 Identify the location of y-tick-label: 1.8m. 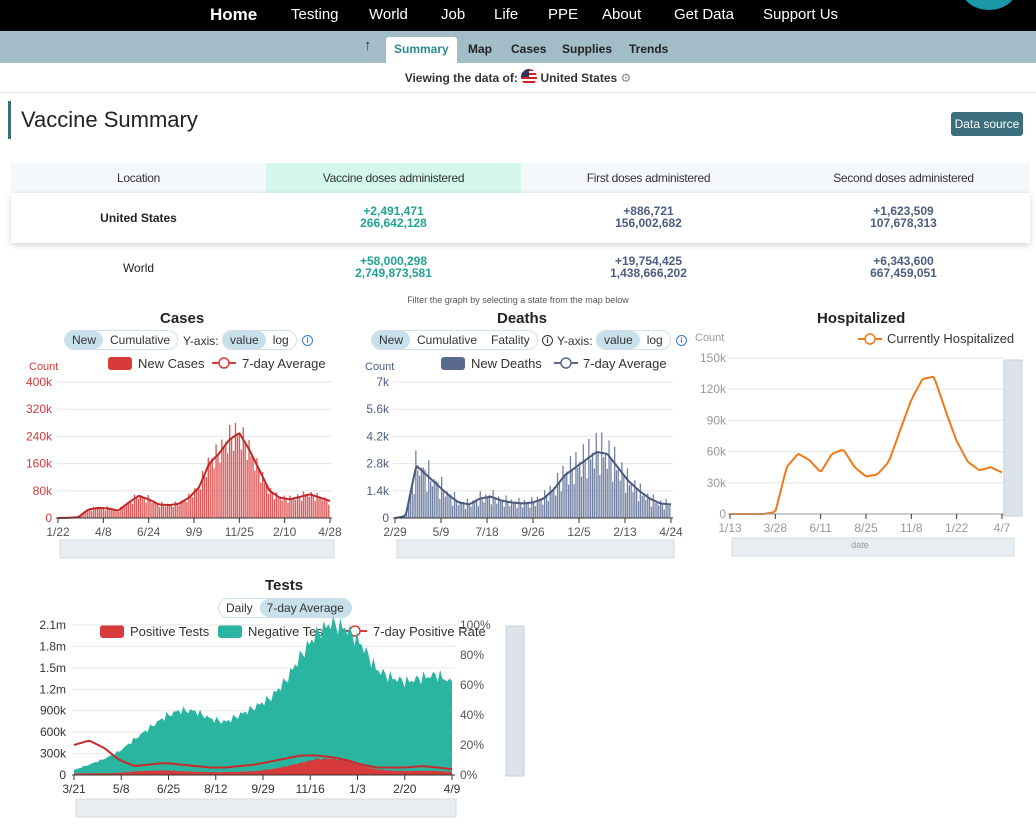
(52, 646).